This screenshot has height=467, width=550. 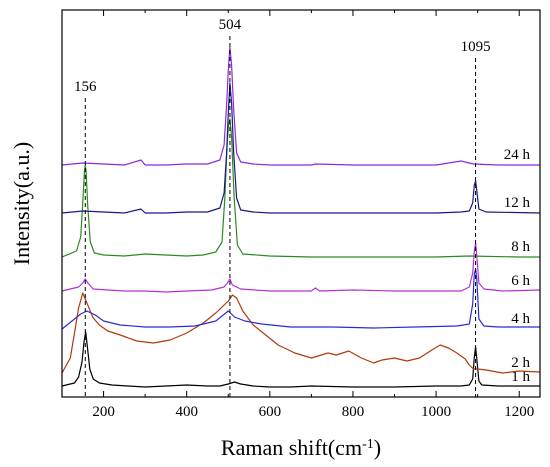 I want to click on x-axis-title-end: ), so click(x=377, y=447).